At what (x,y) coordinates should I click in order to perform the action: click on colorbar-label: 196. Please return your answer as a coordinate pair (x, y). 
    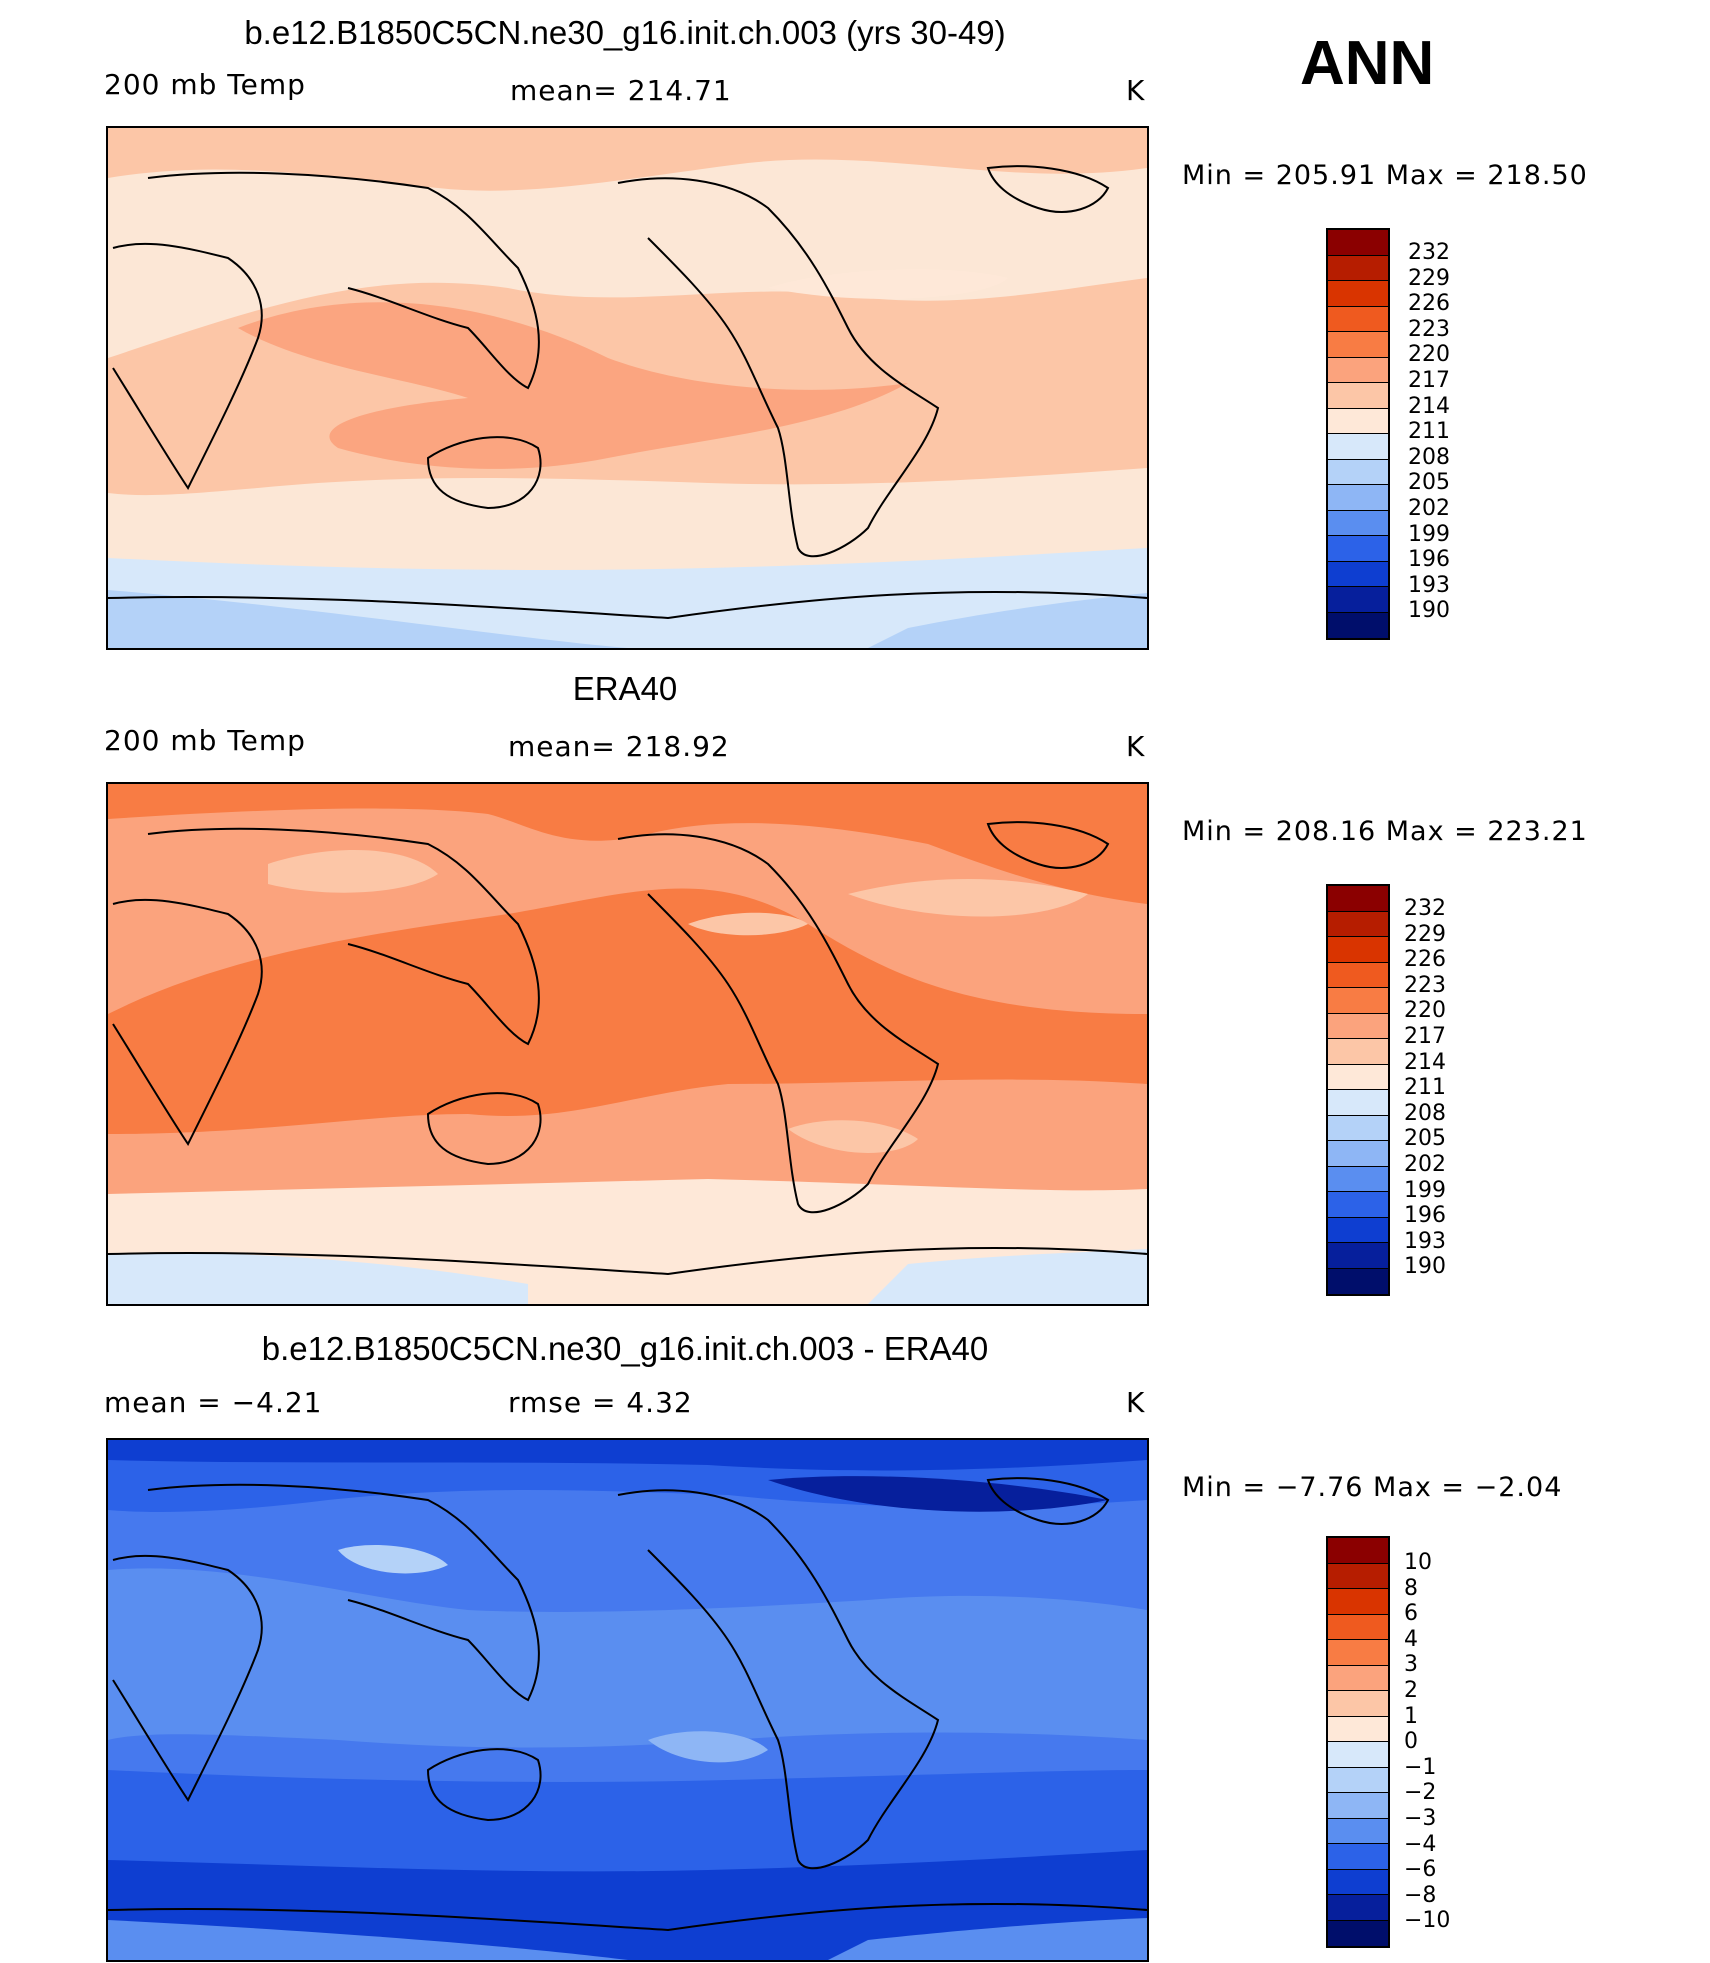
    Looking at the image, I should click on (1425, 1216).